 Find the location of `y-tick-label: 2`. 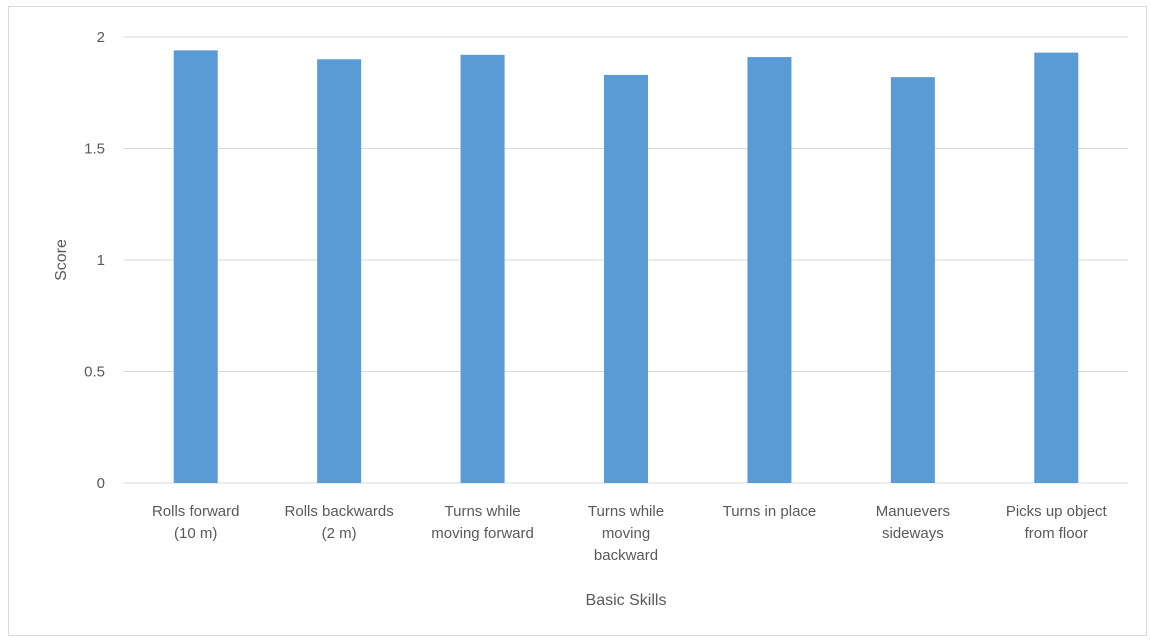

y-tick-label: 2 is located at coordinates (101, 37).